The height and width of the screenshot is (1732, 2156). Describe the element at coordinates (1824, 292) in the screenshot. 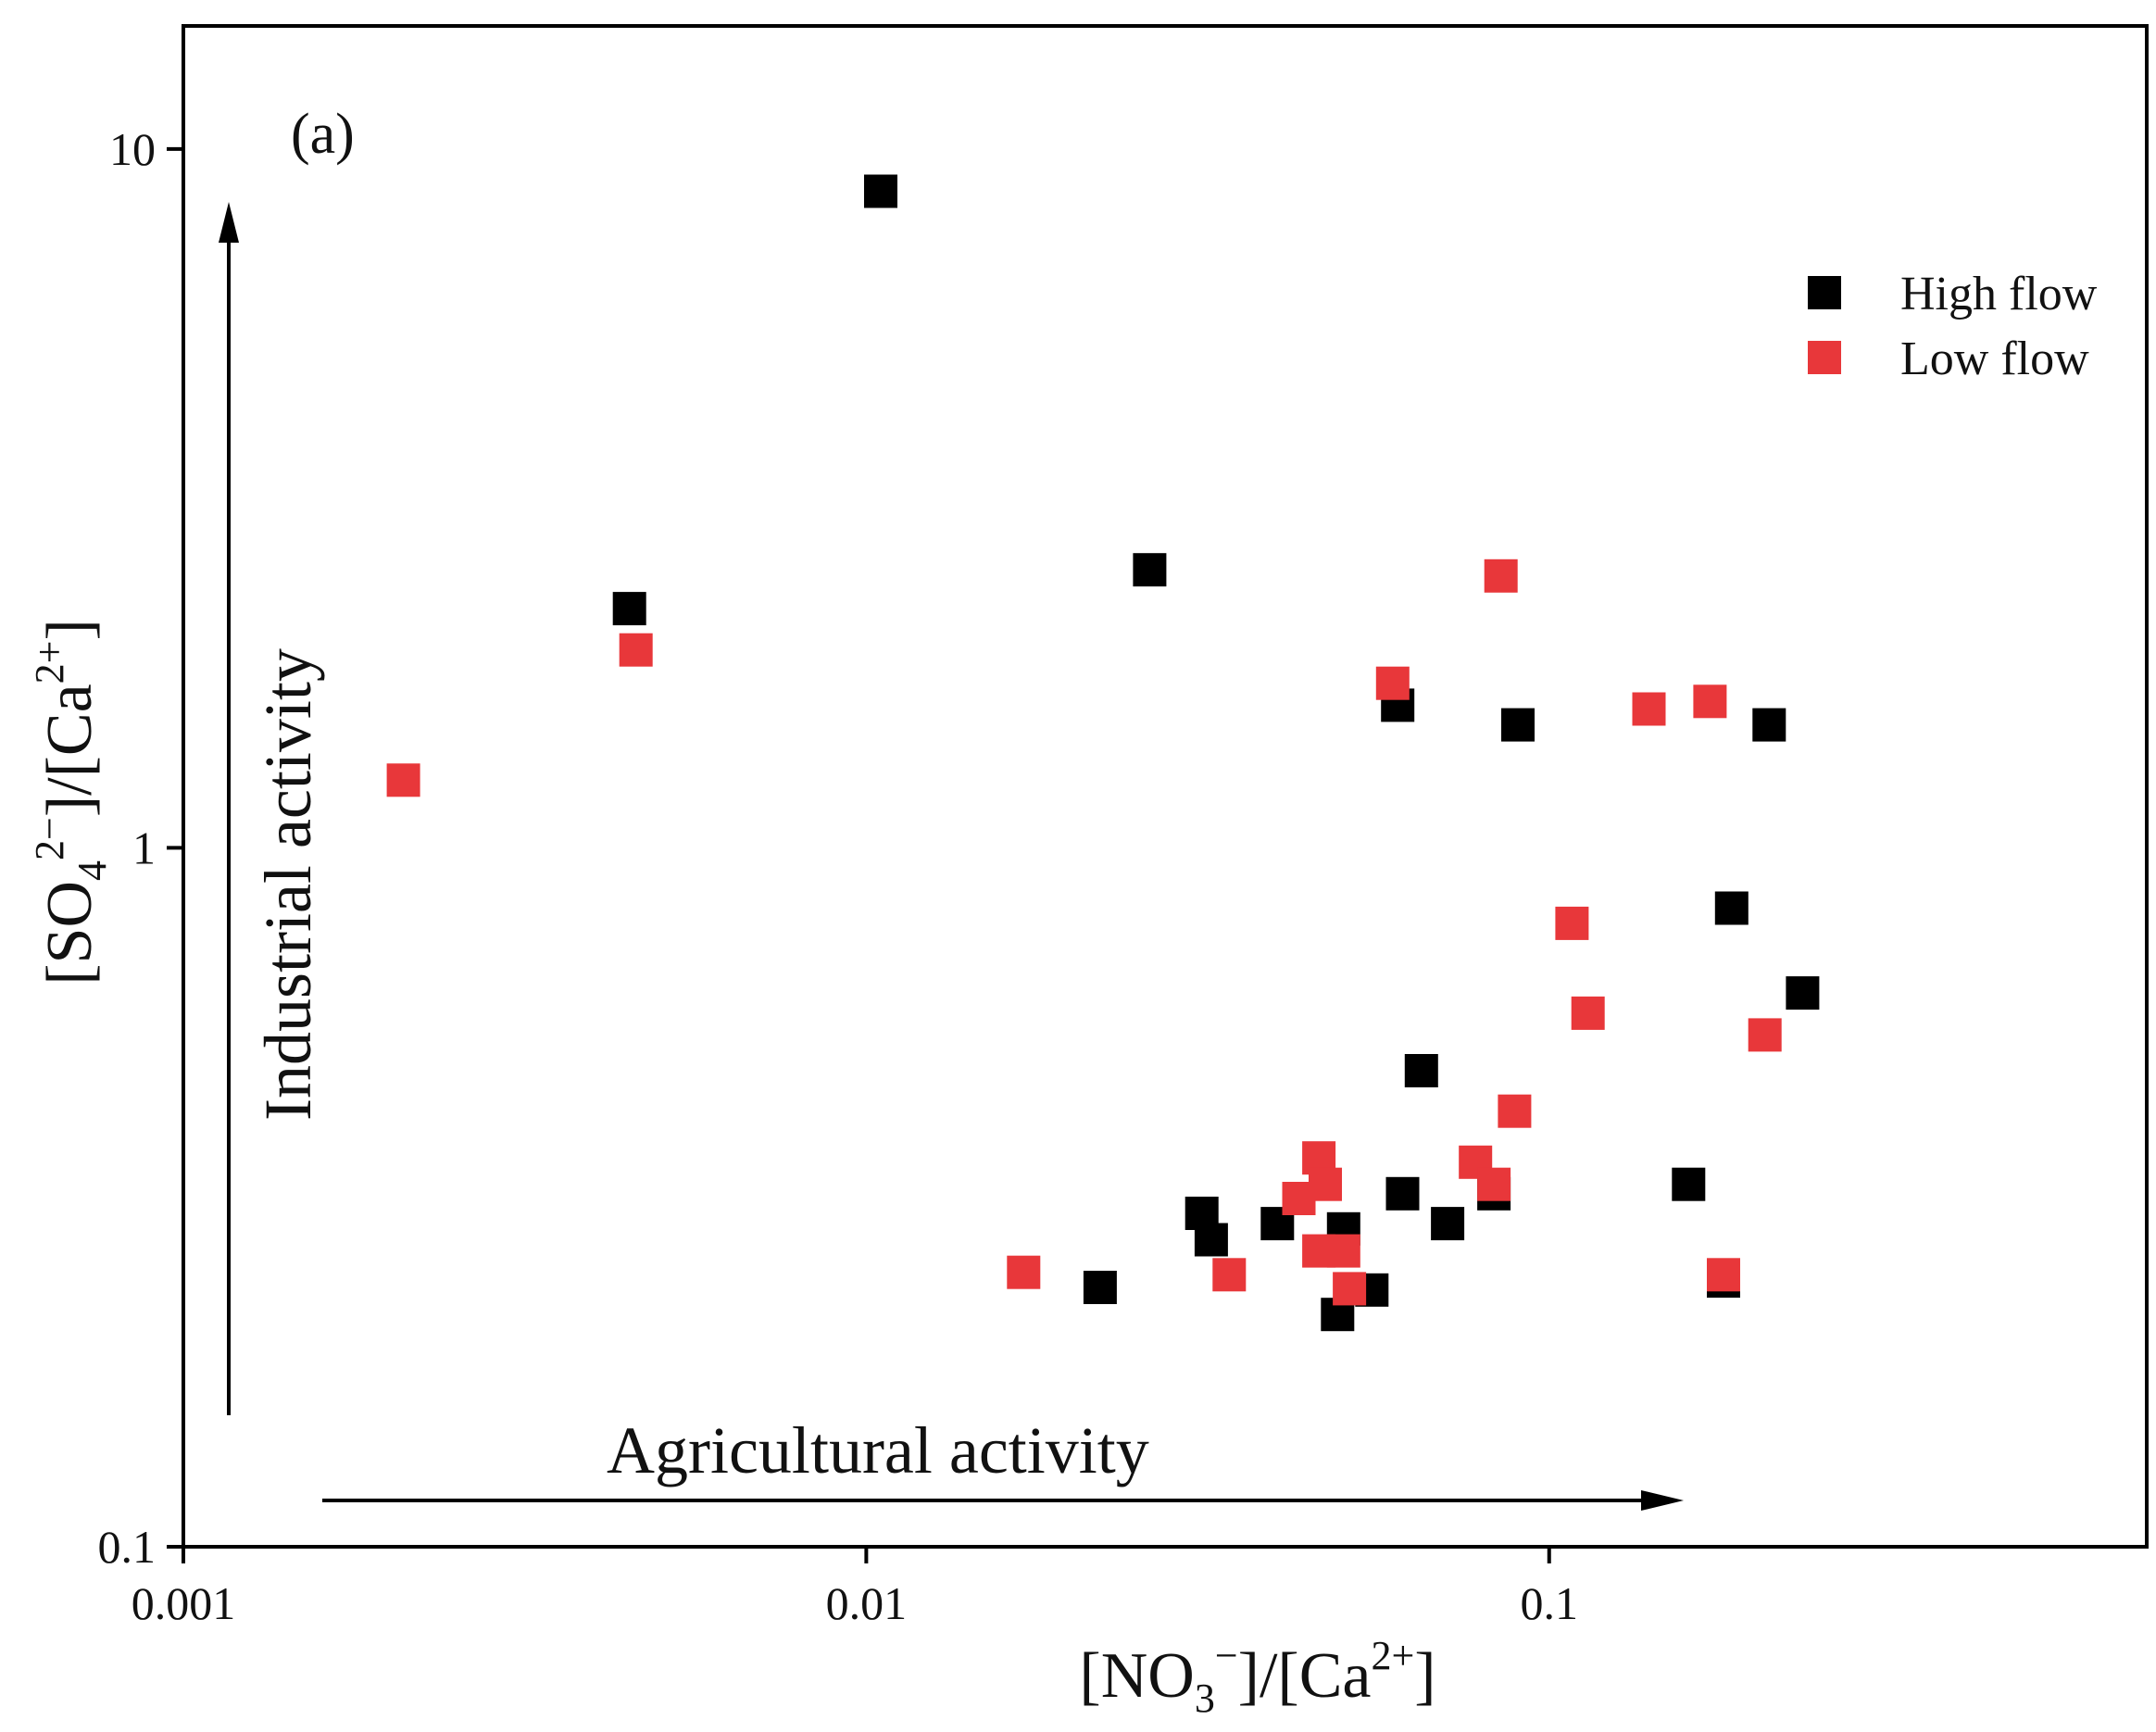

I see `legend-marker-high-flow` at that location.